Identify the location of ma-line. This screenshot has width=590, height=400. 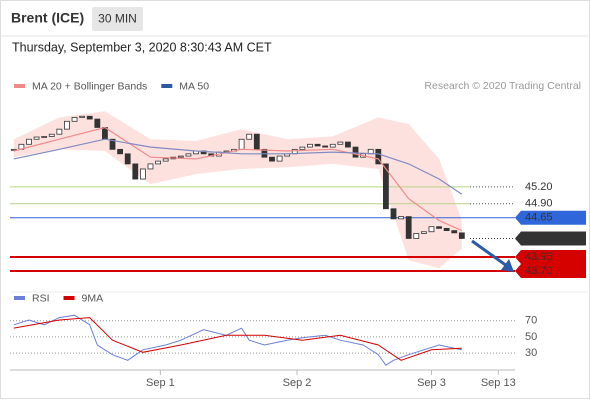
(238, 166).